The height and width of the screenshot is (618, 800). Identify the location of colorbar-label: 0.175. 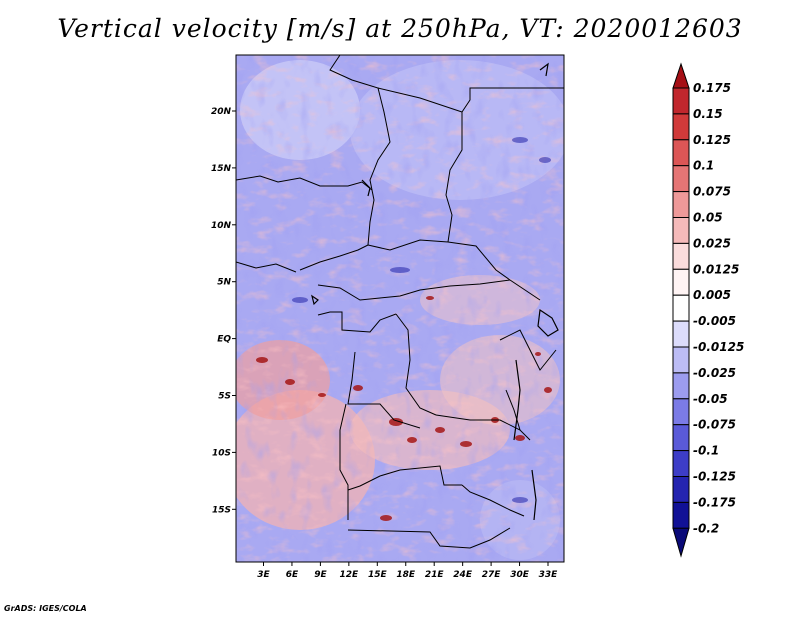
(712, 88).